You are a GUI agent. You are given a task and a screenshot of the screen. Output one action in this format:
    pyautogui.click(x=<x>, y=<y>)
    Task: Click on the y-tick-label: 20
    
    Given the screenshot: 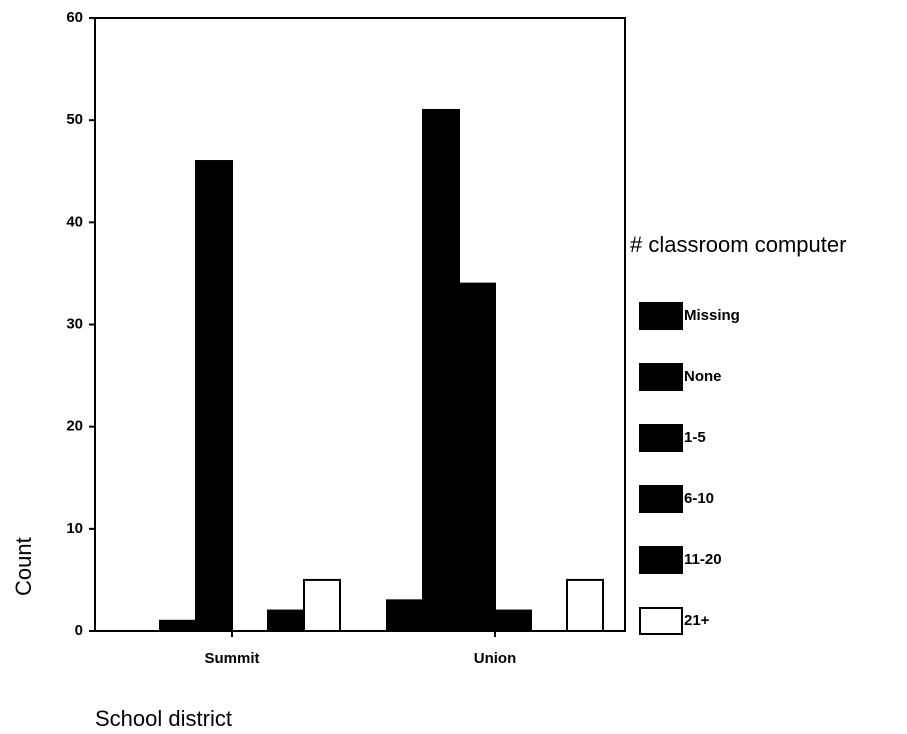 What is the action you would take?
    pyautogui.click(x=74, y=426)
    